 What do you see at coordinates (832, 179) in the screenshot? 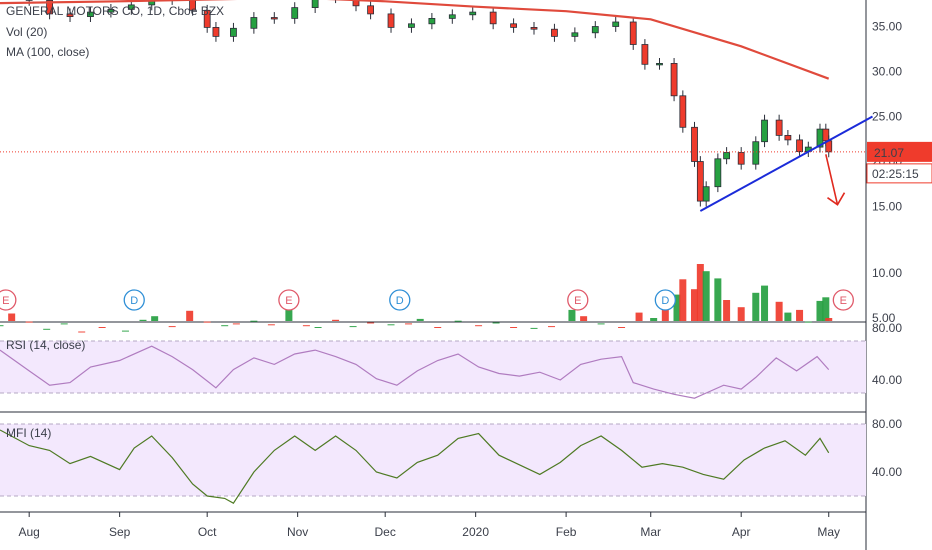
I see `breakdown-arrow` at bounding box center [832, 179].